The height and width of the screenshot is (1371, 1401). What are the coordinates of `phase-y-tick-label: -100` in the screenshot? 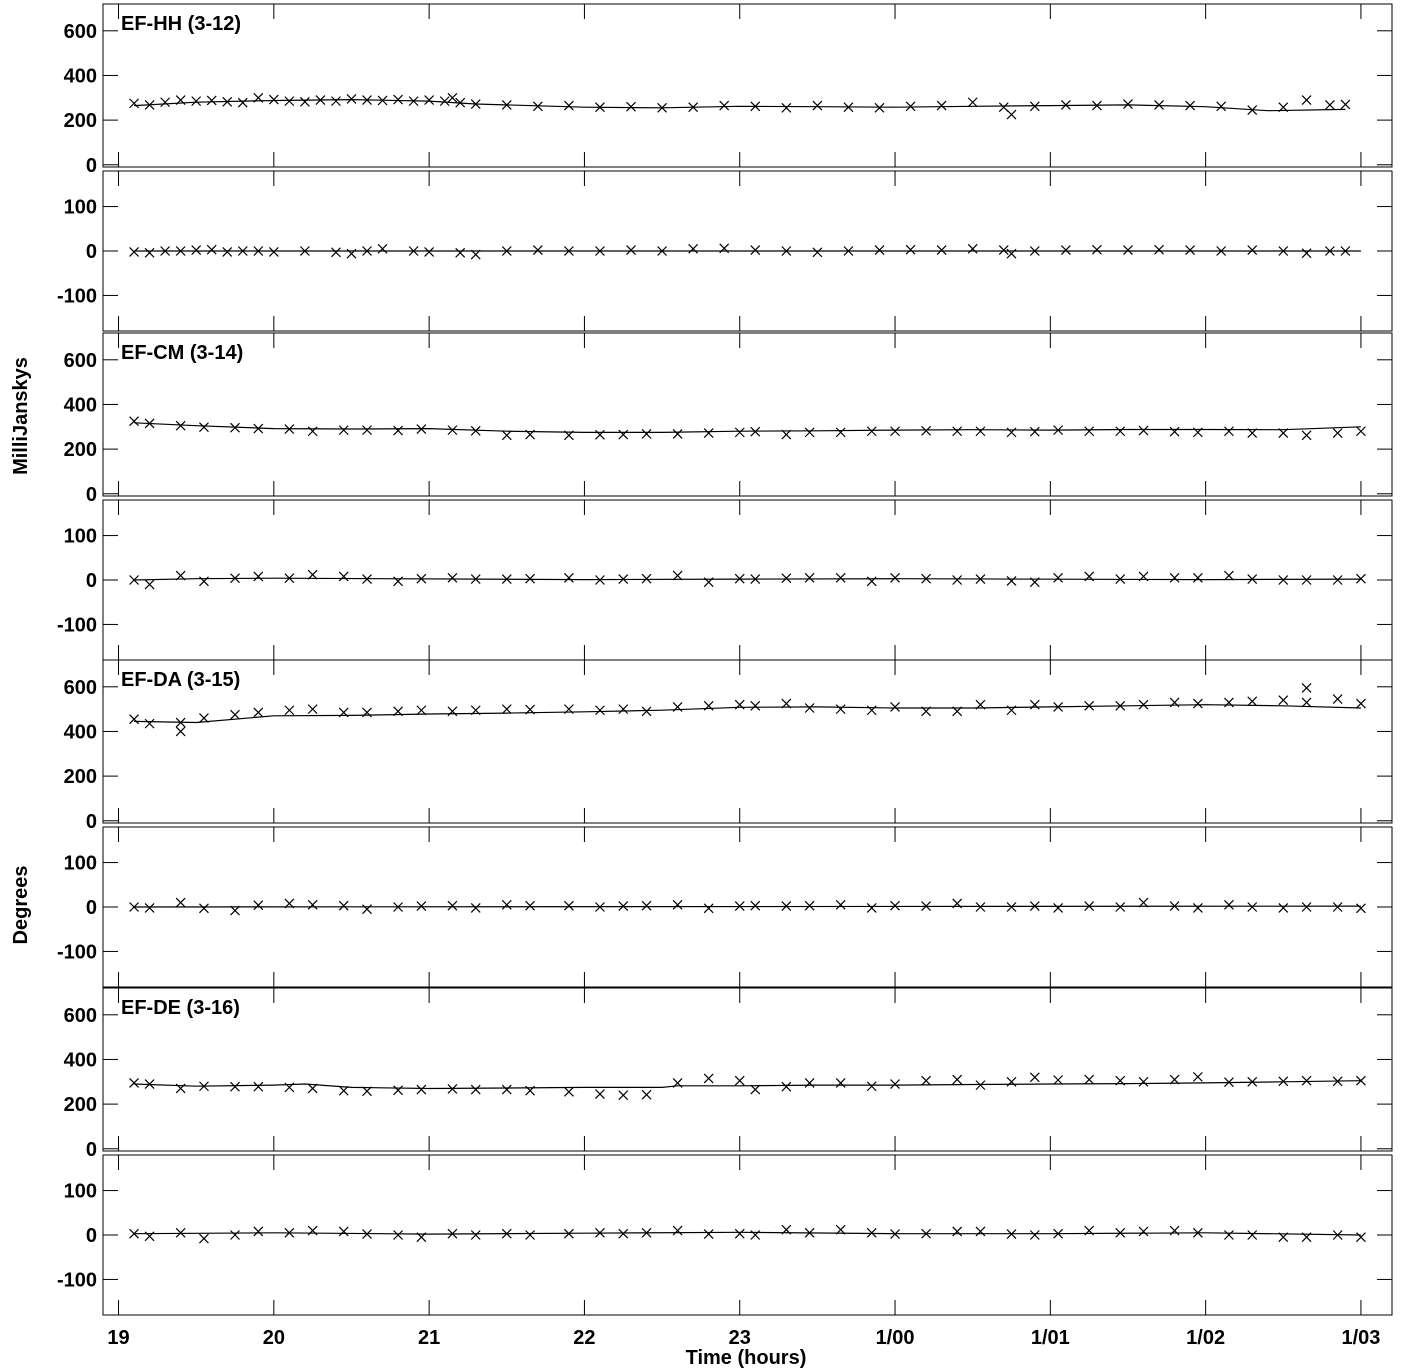 It's located at (77, 952).